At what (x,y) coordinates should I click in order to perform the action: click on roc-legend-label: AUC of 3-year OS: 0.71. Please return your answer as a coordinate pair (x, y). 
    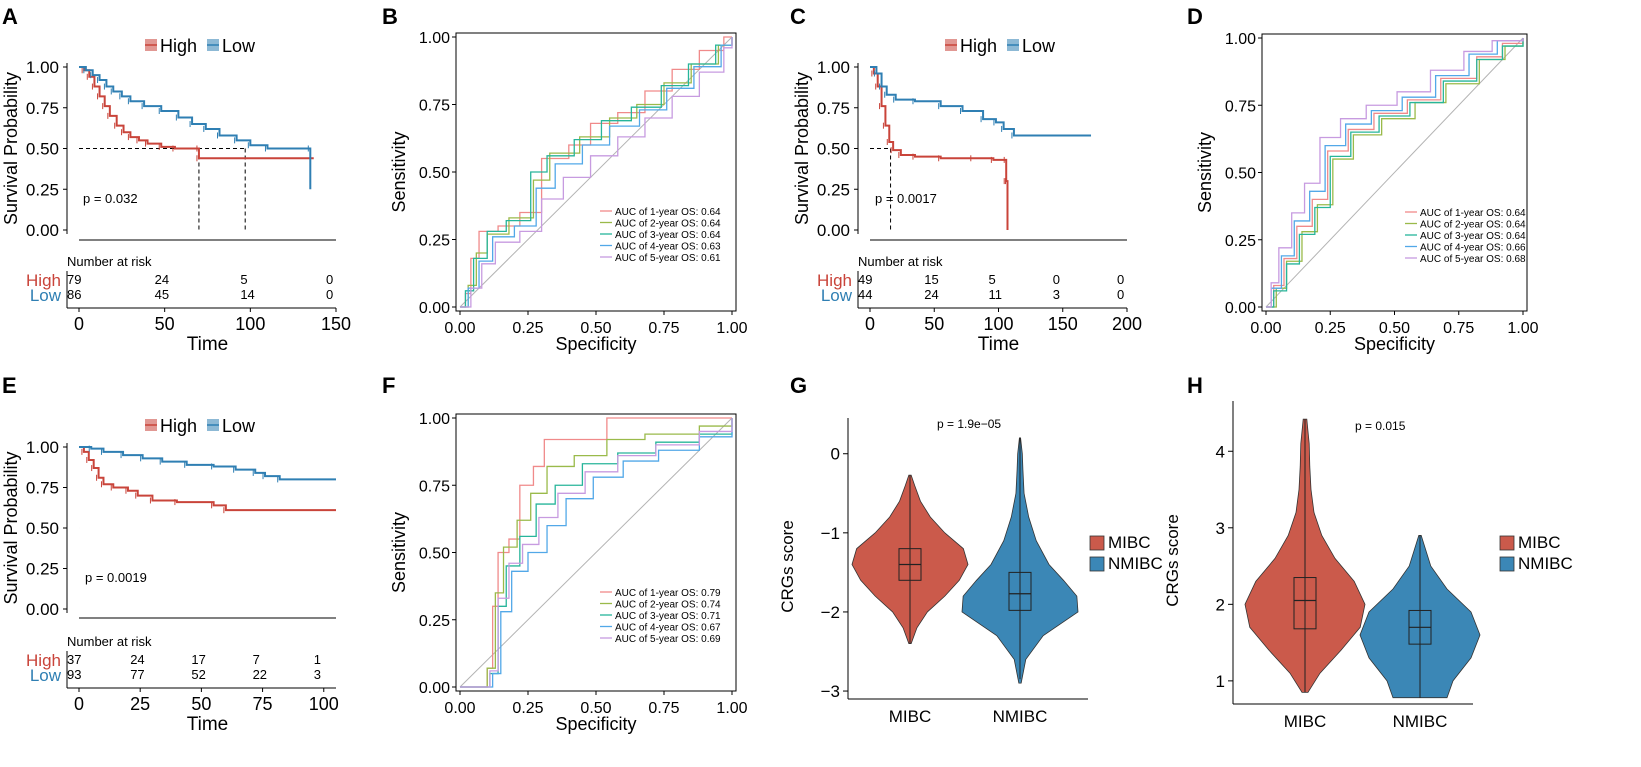
    Looking at the image, I should click on (668, 616).